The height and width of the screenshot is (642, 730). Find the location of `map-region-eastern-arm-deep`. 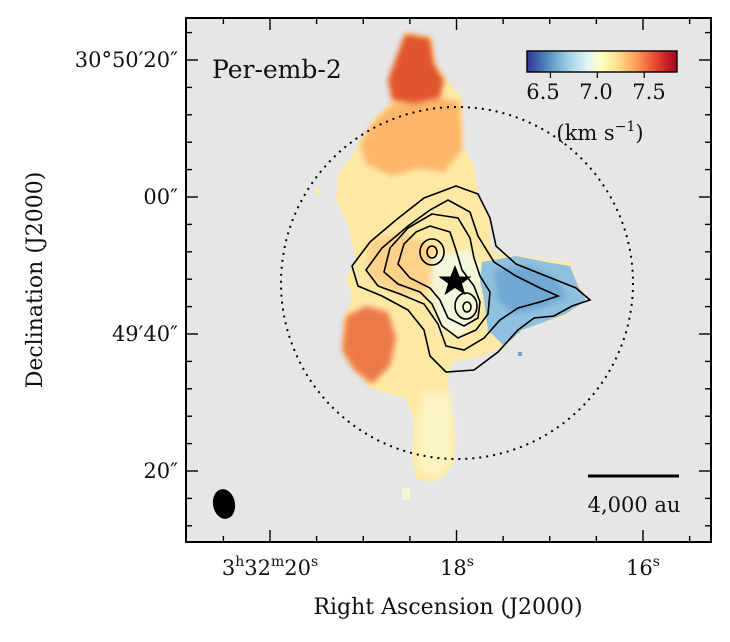

map-region-eastern-arm-deep is located at coordinates (530, 290).